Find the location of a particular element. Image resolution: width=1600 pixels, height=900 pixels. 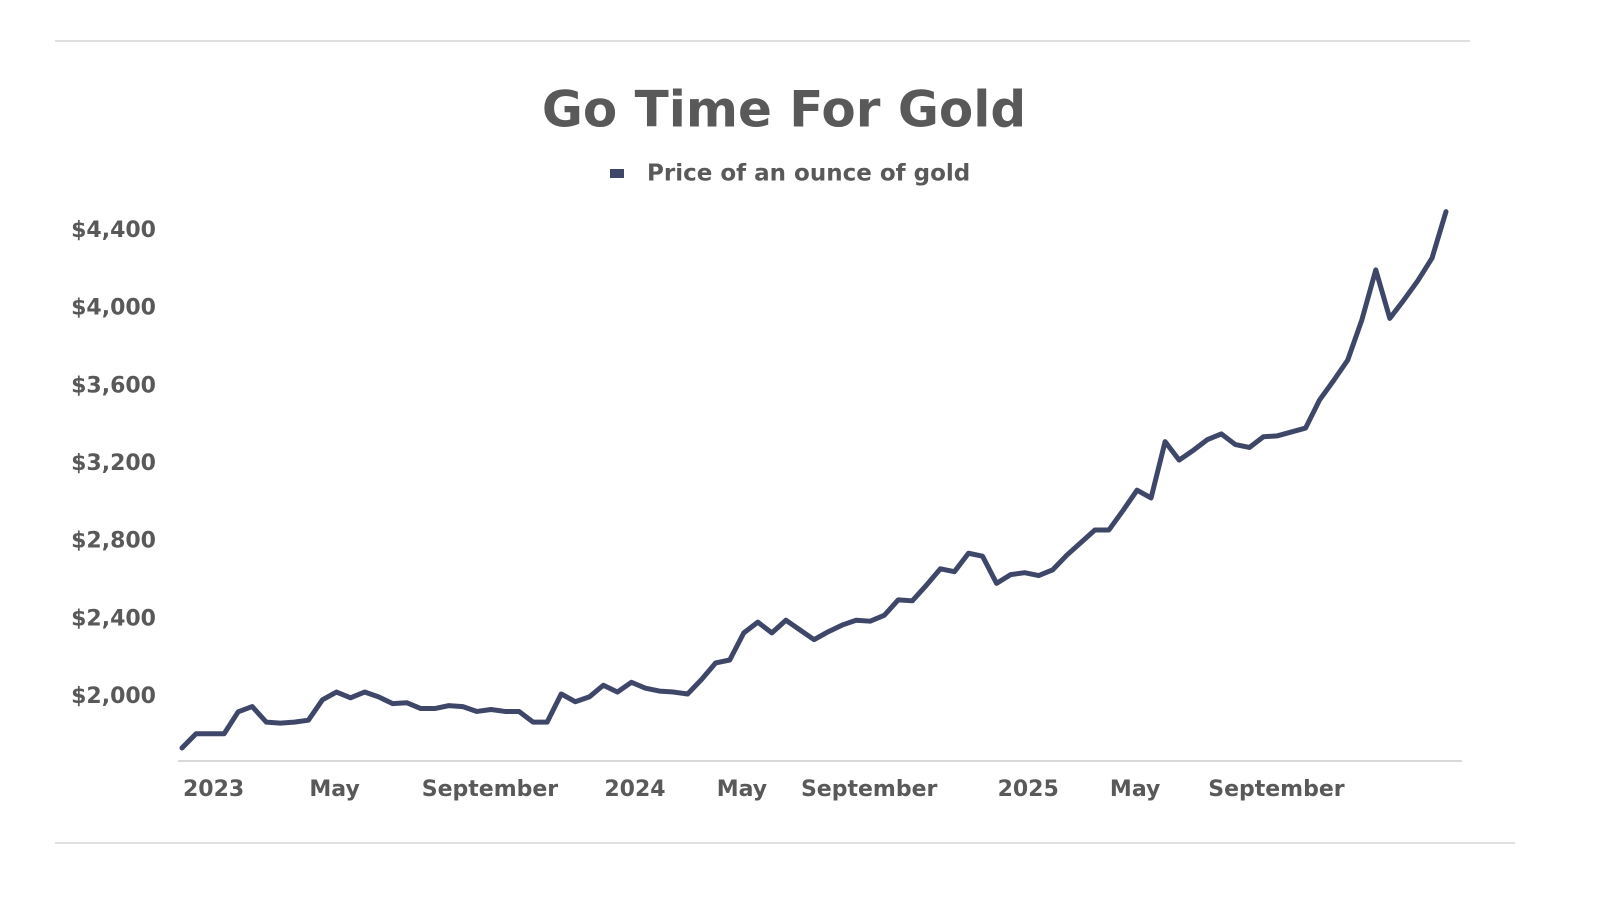

legend-swatch is located at coordinates (617, 173).